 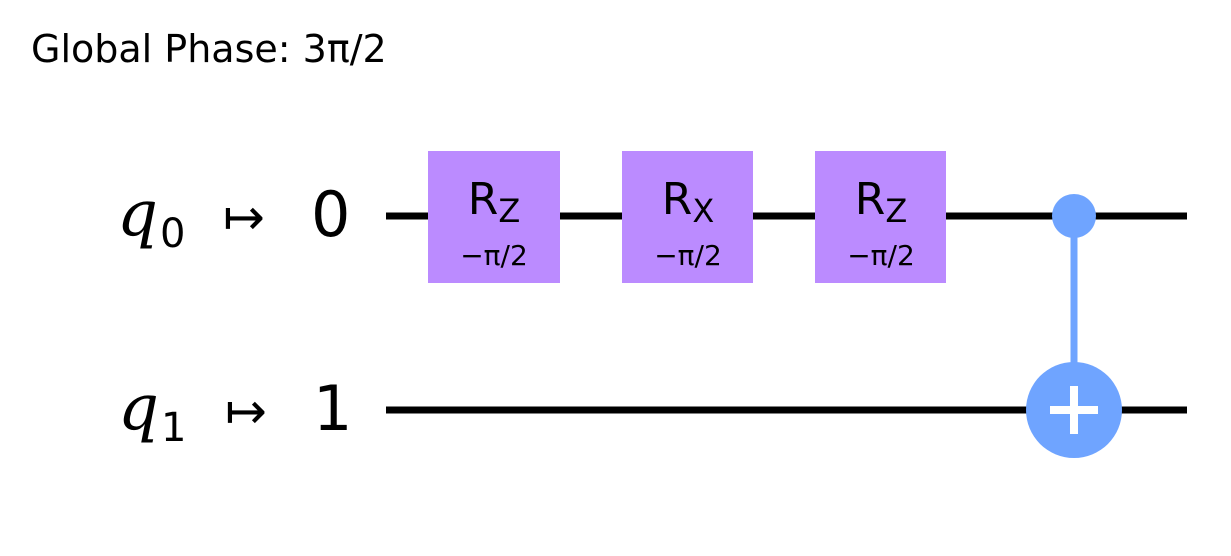 I want to click on plus-icon, so click(x=1074, y=410).